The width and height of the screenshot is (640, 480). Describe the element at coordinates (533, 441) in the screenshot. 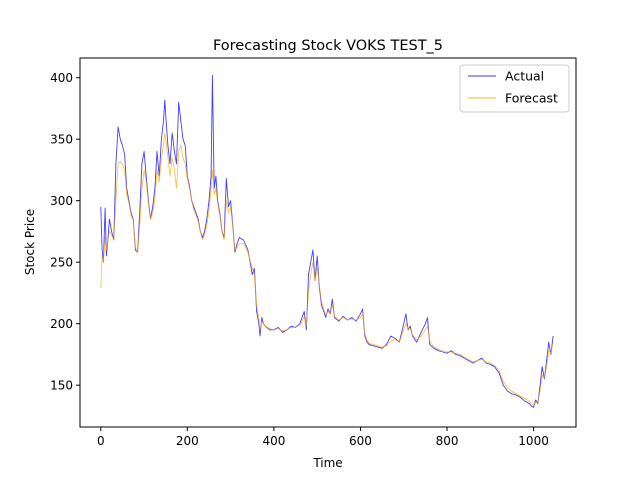

I see `x-tick-label: 1000` at that location.